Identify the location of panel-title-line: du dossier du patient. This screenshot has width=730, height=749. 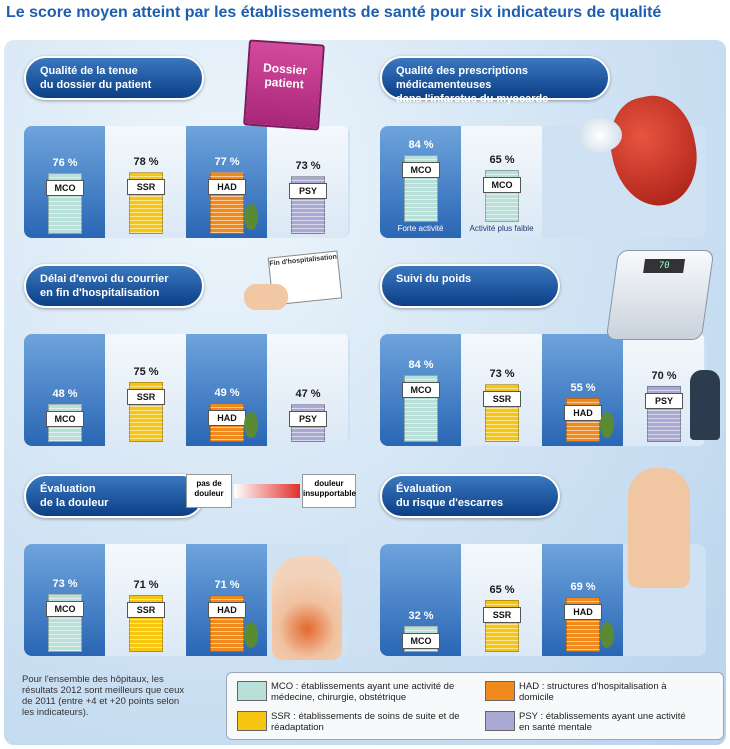
(96, 85).